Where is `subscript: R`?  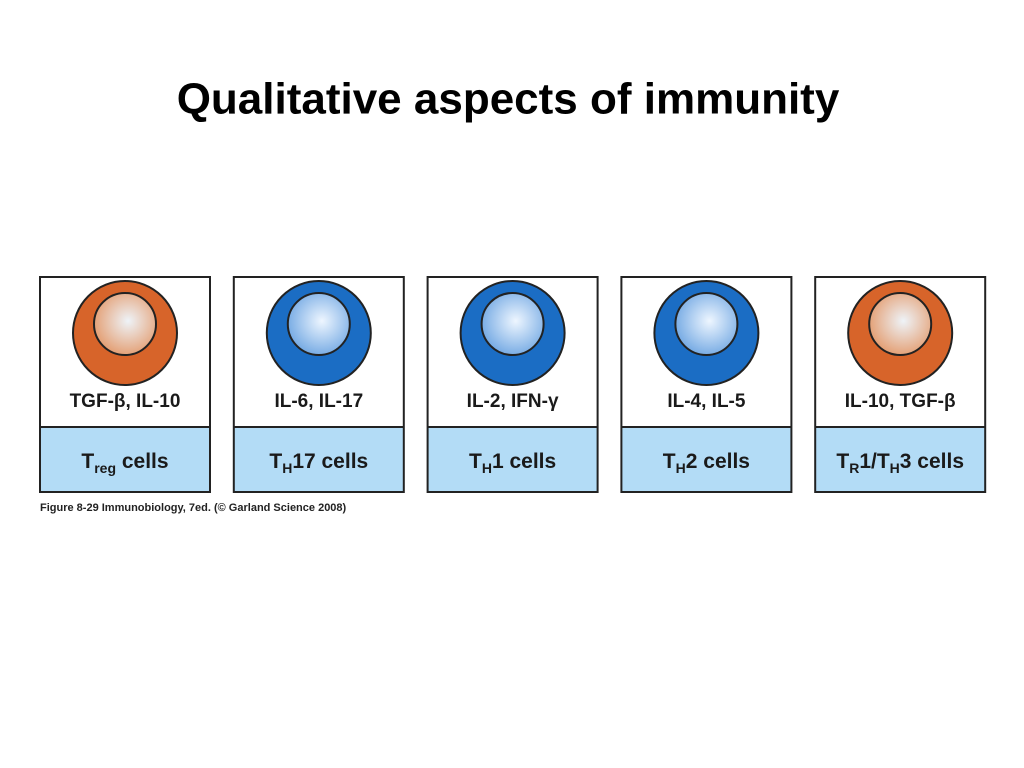 subscript: R is located at coordinates (854, 468).